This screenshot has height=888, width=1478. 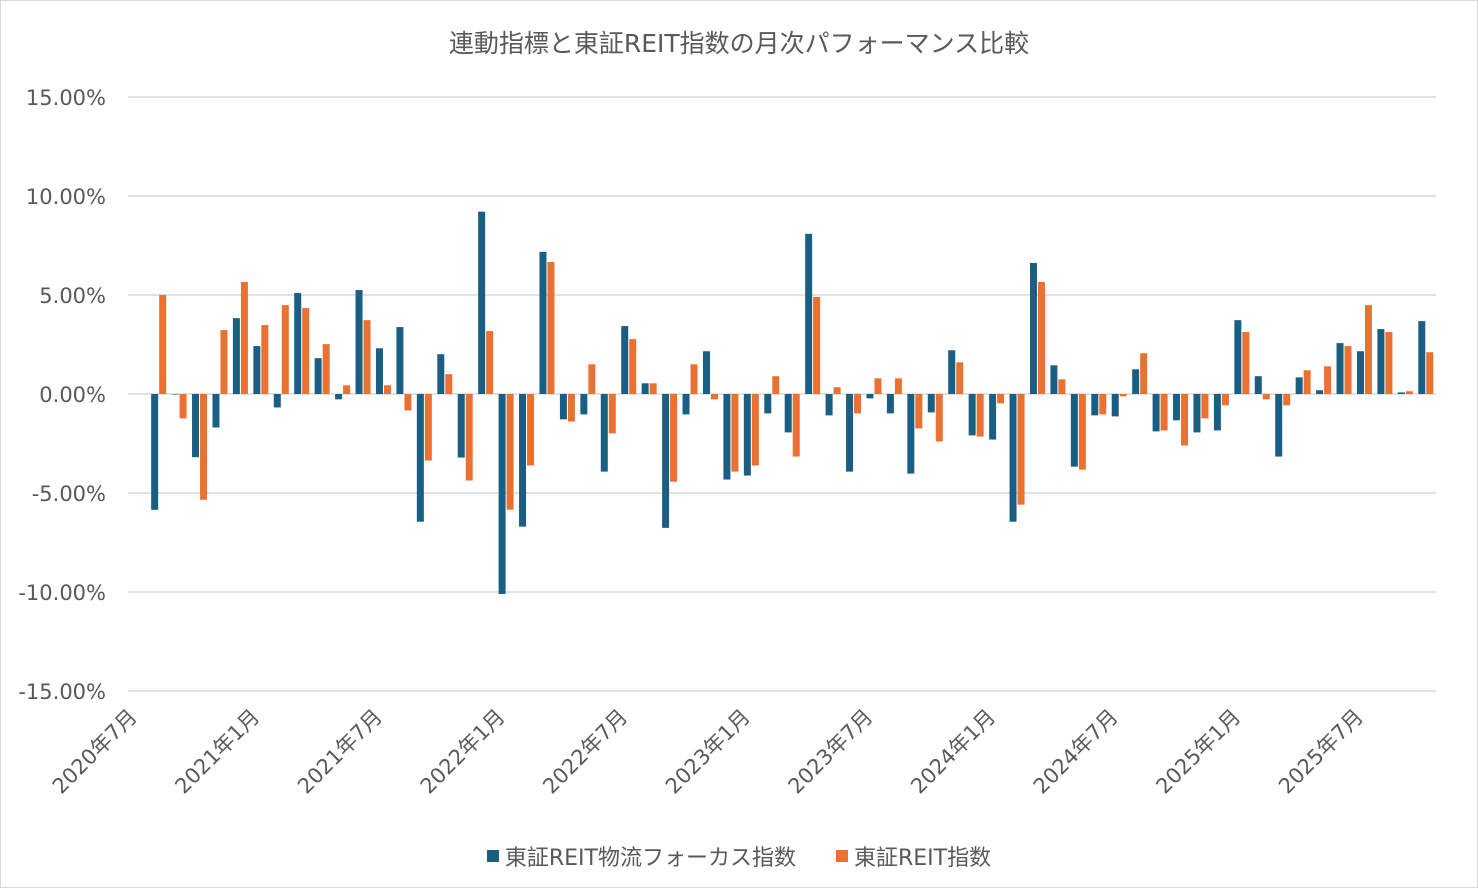 I want to click on y-tick-label: -5.00%, so click(x=69, y=494).